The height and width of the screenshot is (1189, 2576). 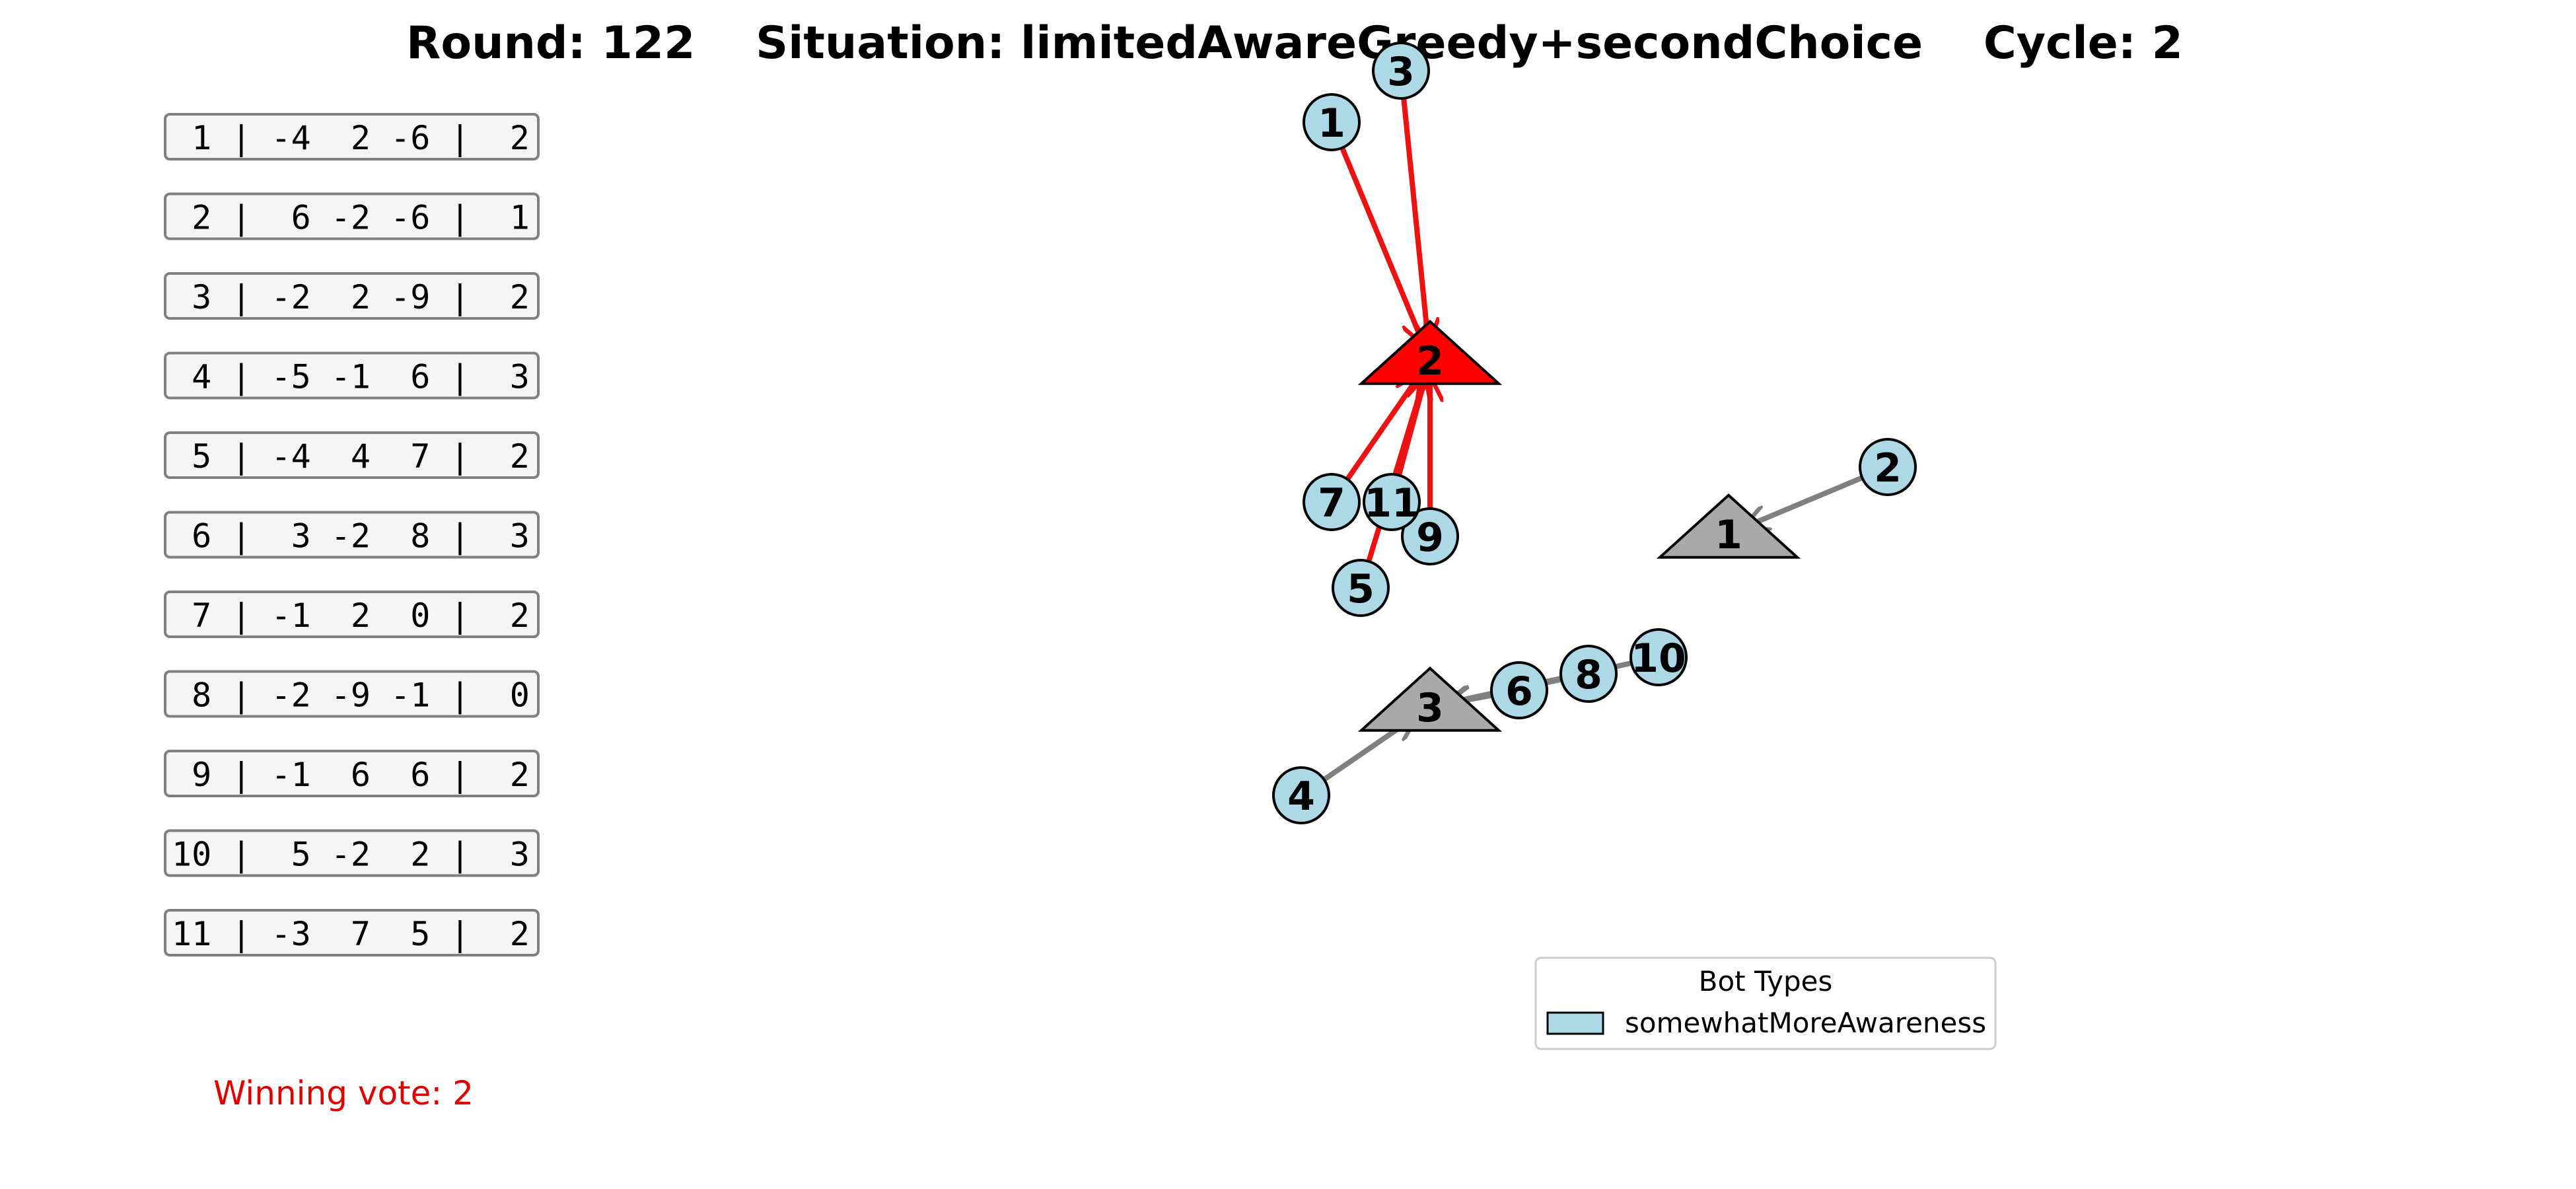 I want to click on winning-vote-label: Winning vote: 2, so click(x=344, y=1093).